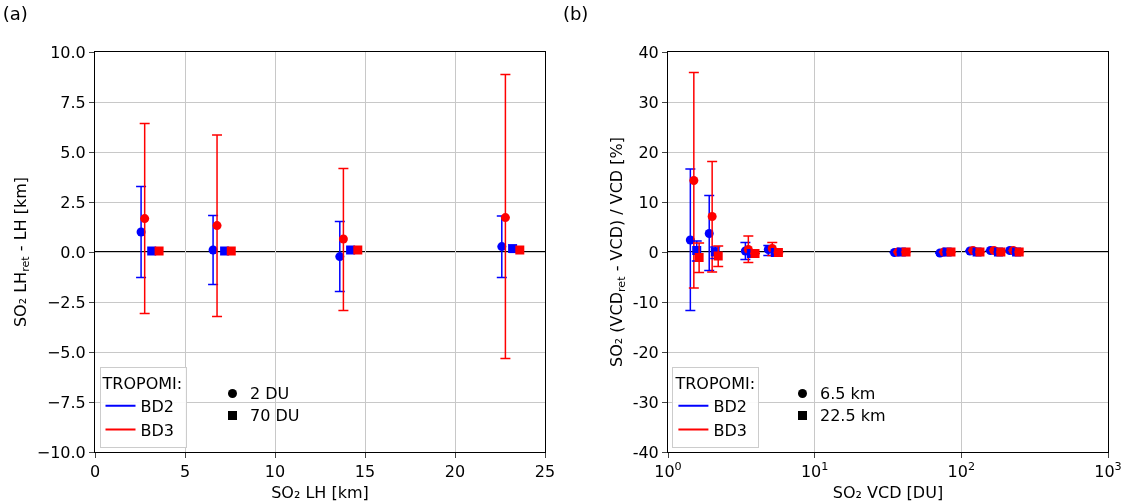  I want to click on x-tick-label: 0, so click(95, 472).